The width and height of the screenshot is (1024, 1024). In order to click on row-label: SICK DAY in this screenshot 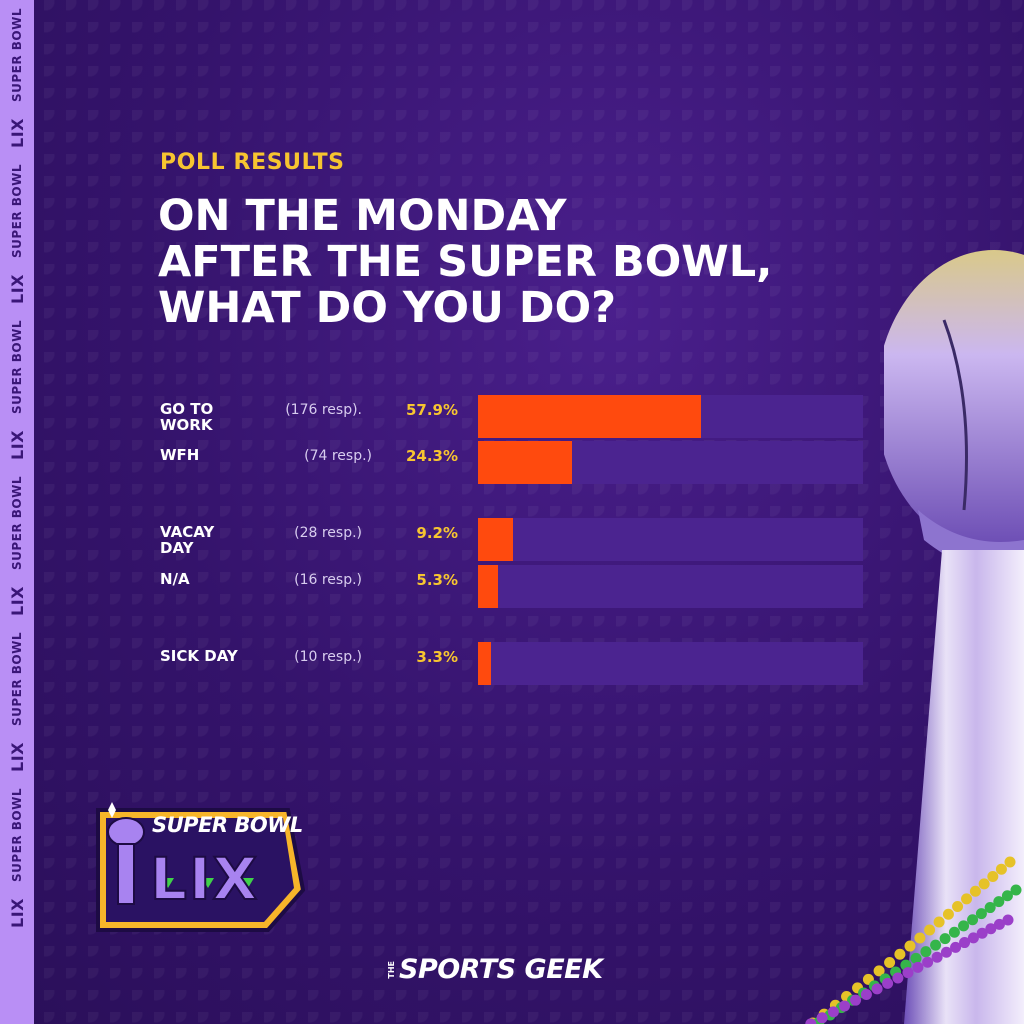, I will do `click(205, 656)`.